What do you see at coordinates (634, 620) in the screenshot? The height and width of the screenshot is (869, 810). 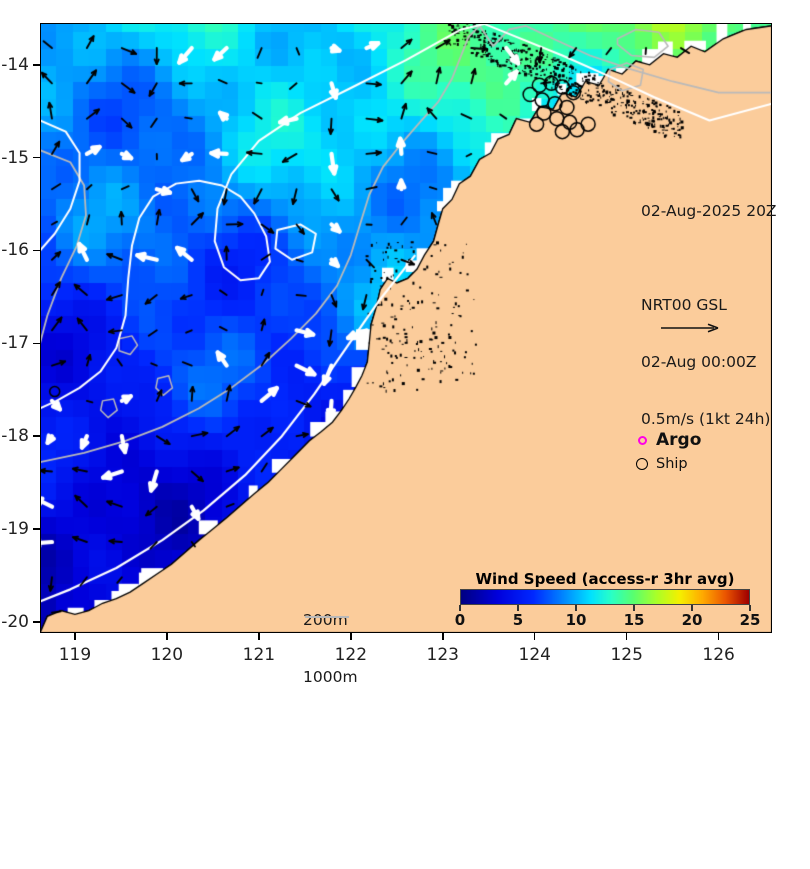 I see `colorbar-tick-label: 15` at bounding box center [634, 620].